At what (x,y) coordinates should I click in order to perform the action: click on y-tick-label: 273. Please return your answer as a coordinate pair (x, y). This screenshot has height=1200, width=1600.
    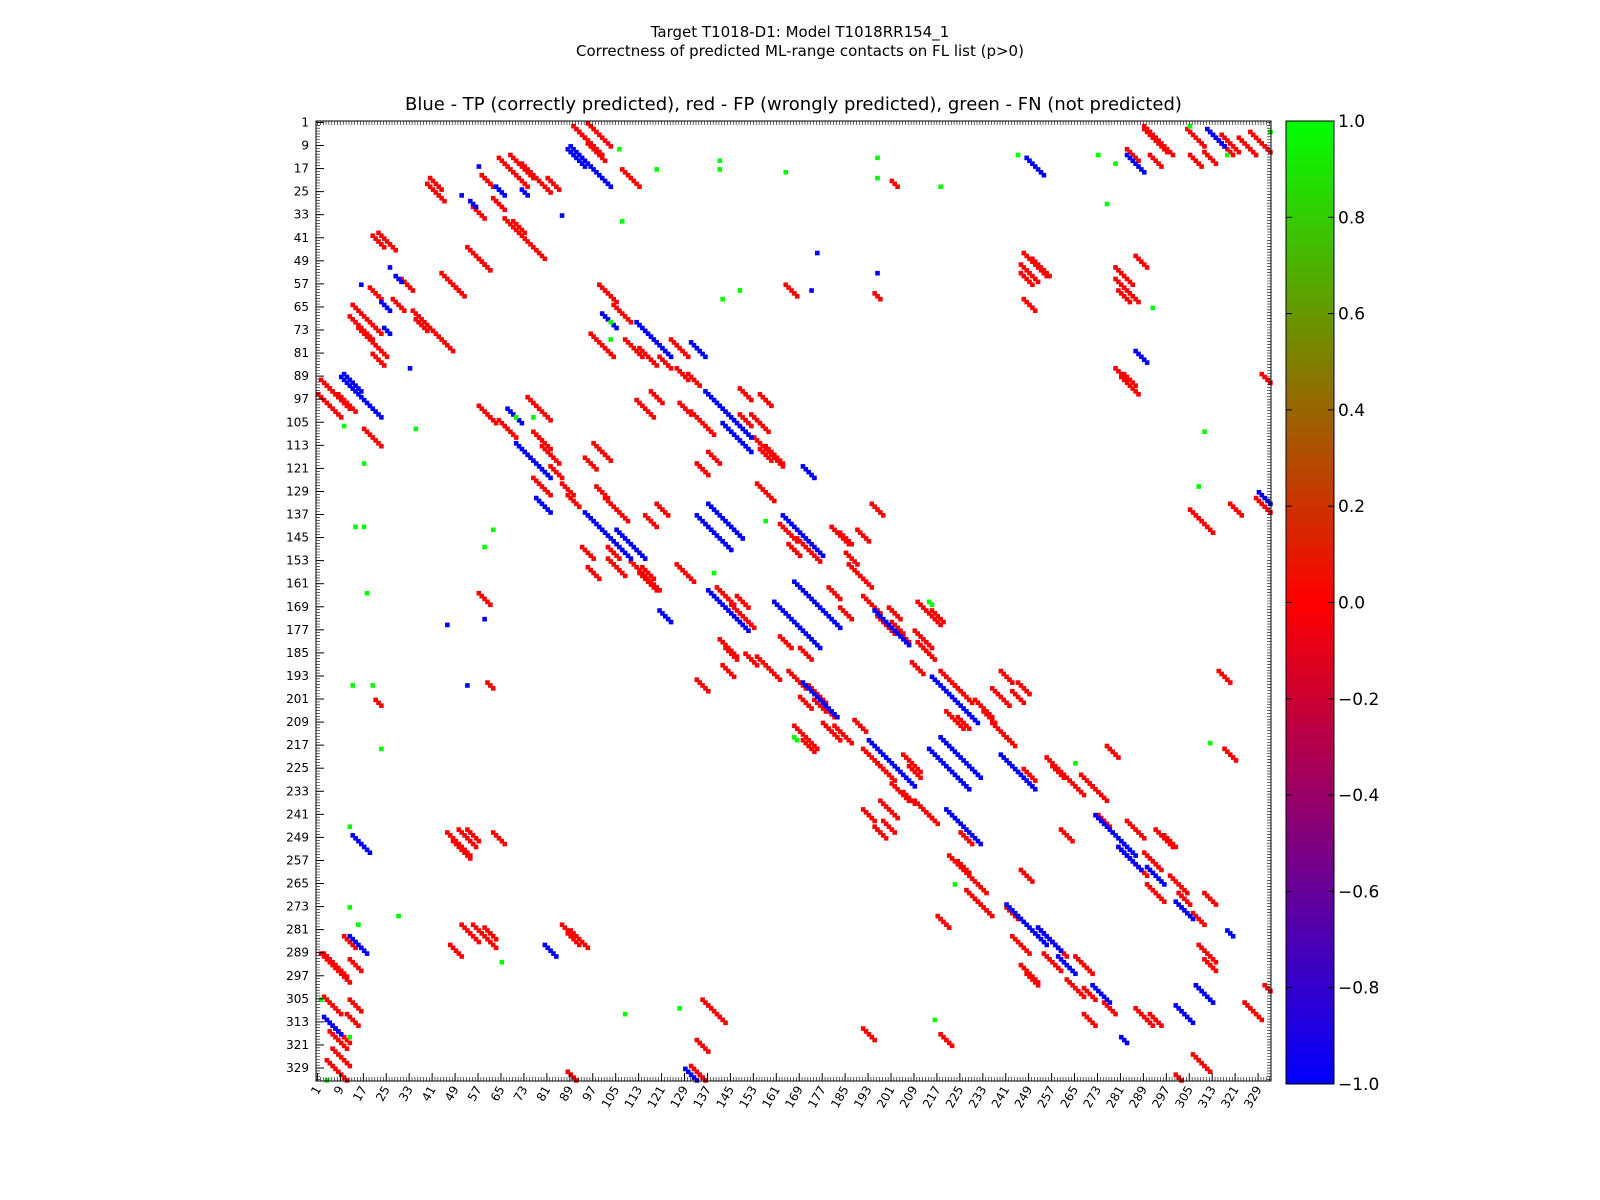
    Looking at the image, I should click on (297, 907).